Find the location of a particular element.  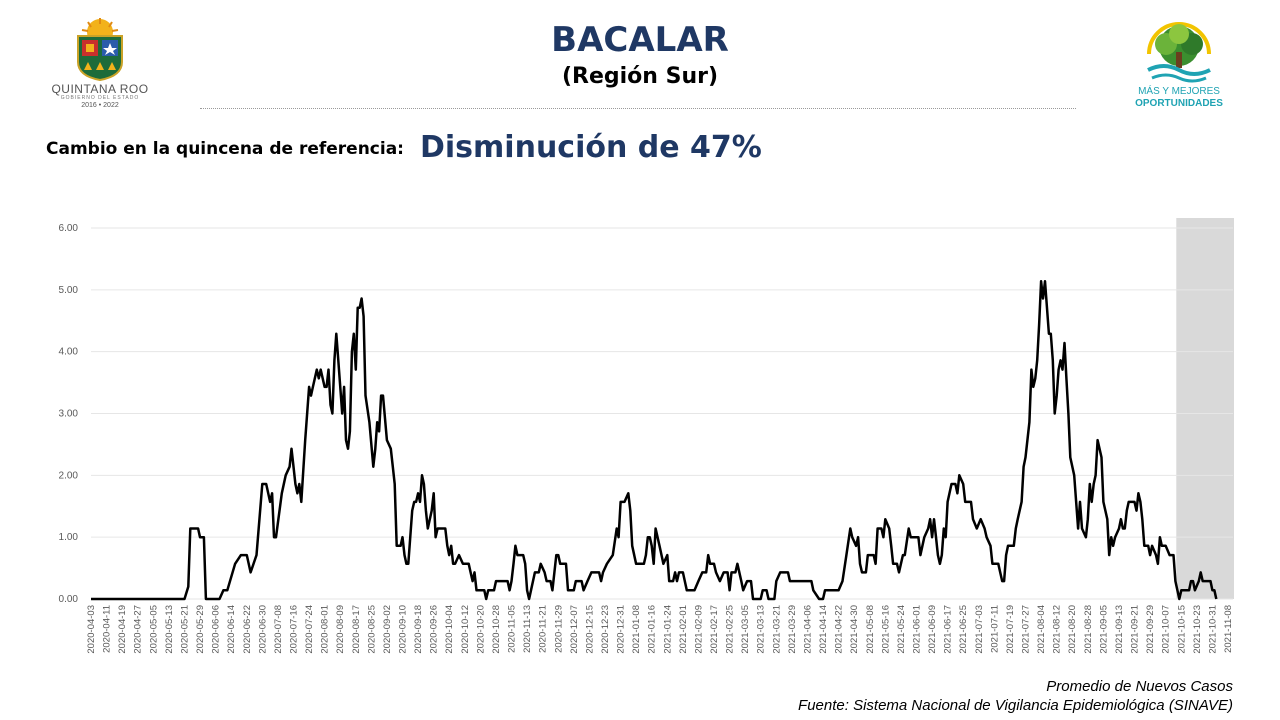

x-tick-label: 2020-12-15 is located at coordinates (589, 629).